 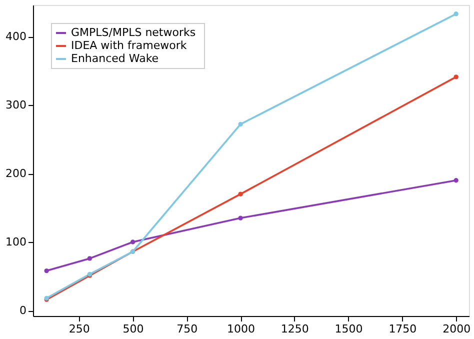 What do you see at coordinates (115, 58) in the screenshot?
I see `legend-label: Enhanced Wake` at bounding box center [115, 58].